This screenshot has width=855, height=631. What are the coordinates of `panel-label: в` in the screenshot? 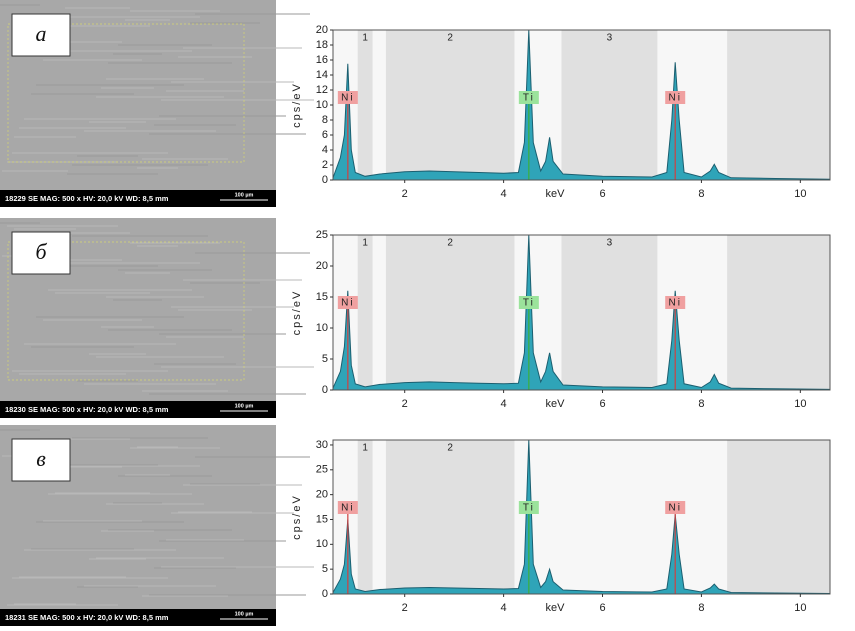 It's located at (41, 458).